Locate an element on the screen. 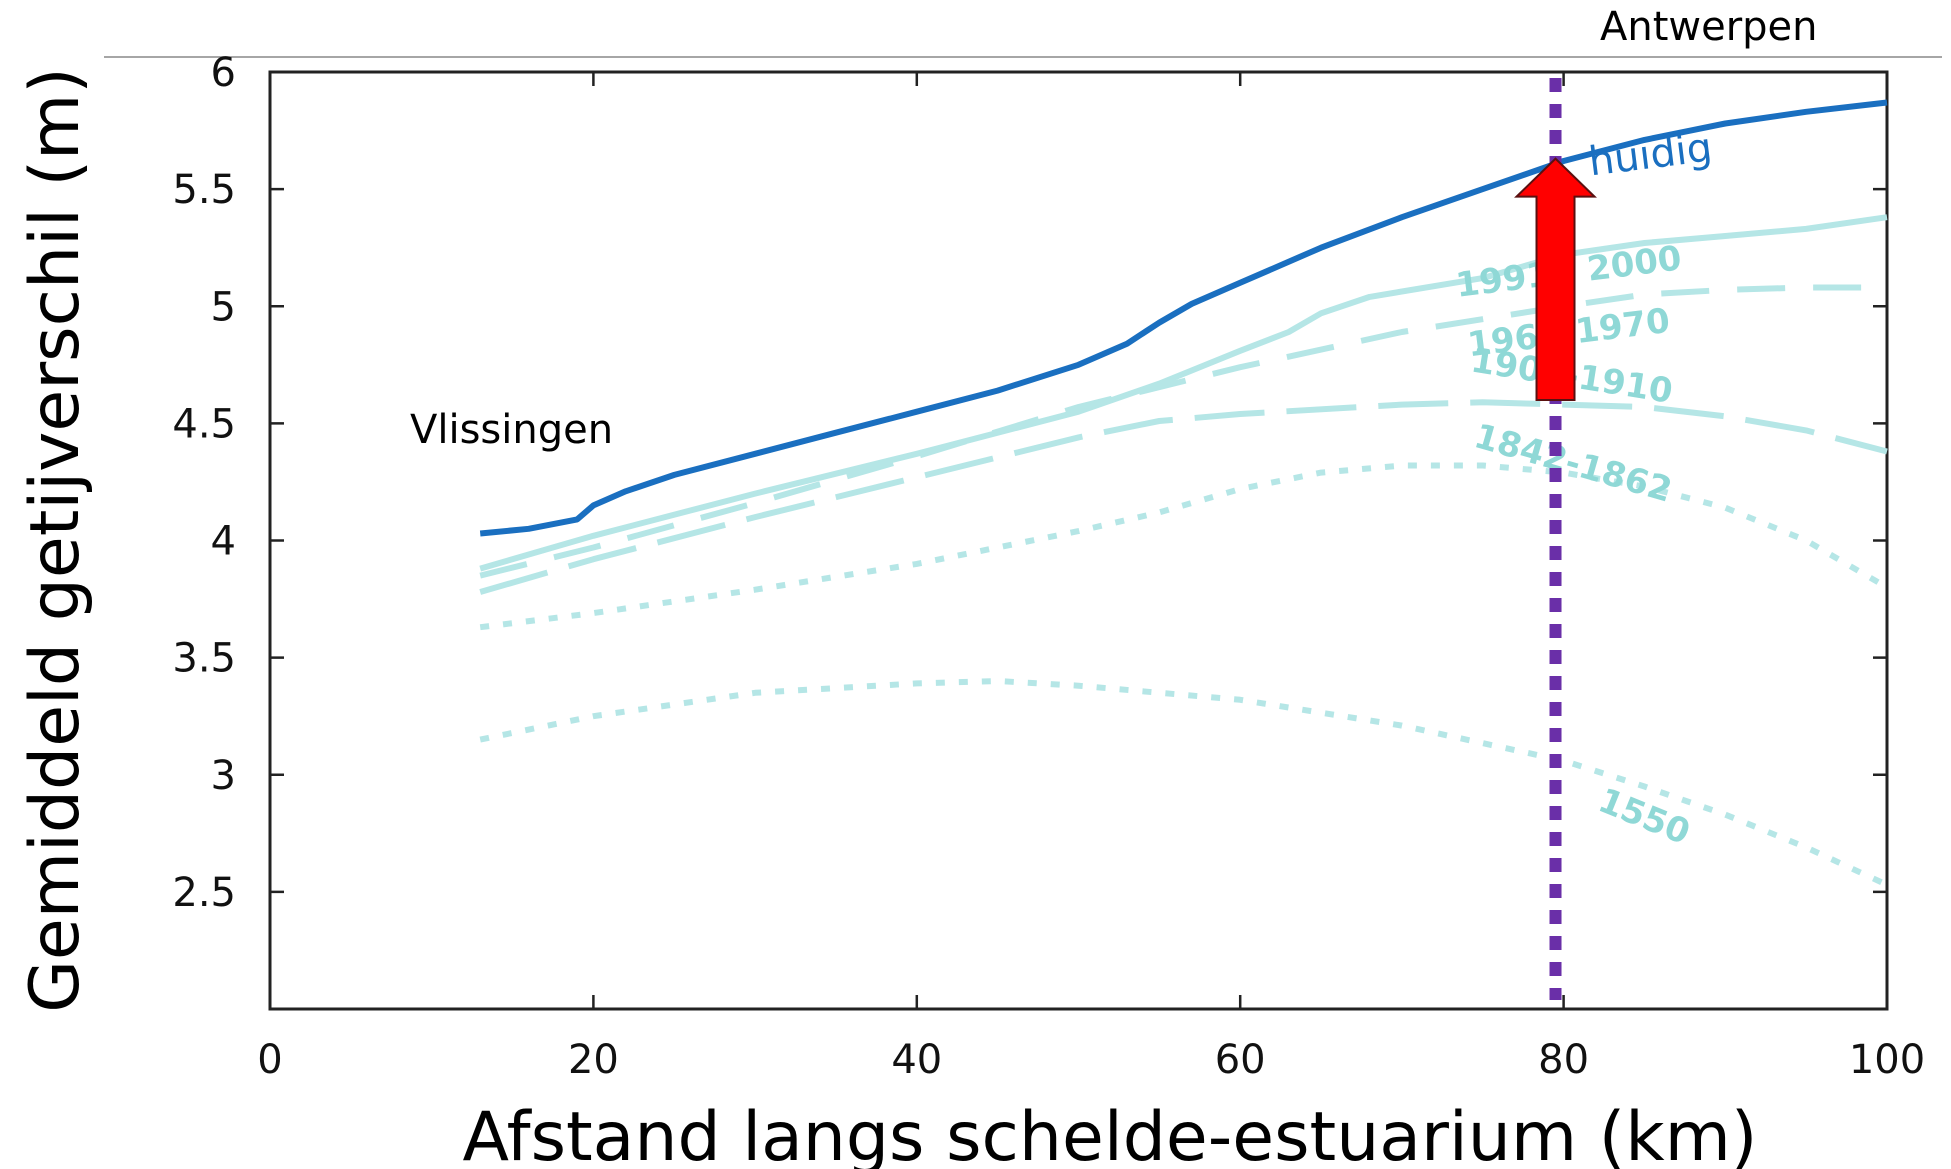 The height and width of the screenshot is (1169, 1951). x-tick-label: 80 is located at coordinates (1563, 1060).